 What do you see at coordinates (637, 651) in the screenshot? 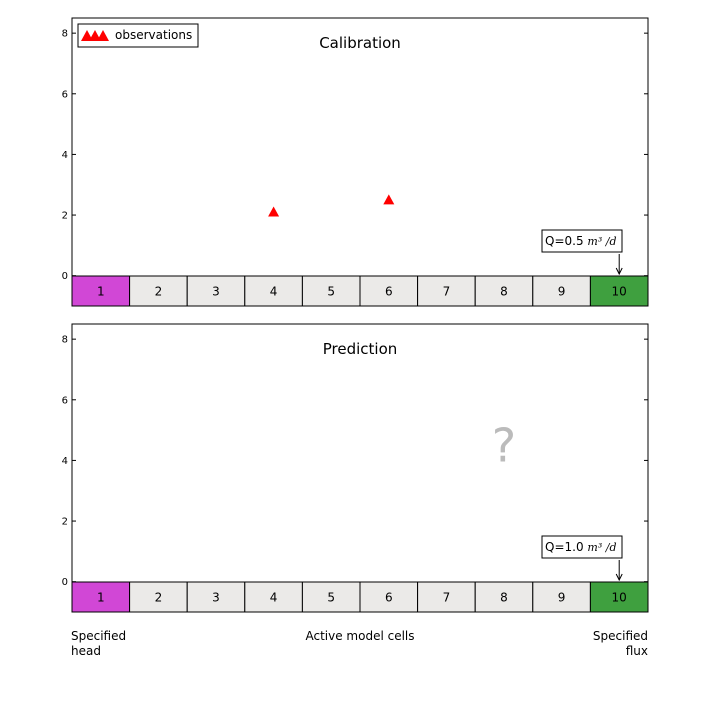
I see `specified-flux-label-line2: flux` at bounding box center [637, 651].